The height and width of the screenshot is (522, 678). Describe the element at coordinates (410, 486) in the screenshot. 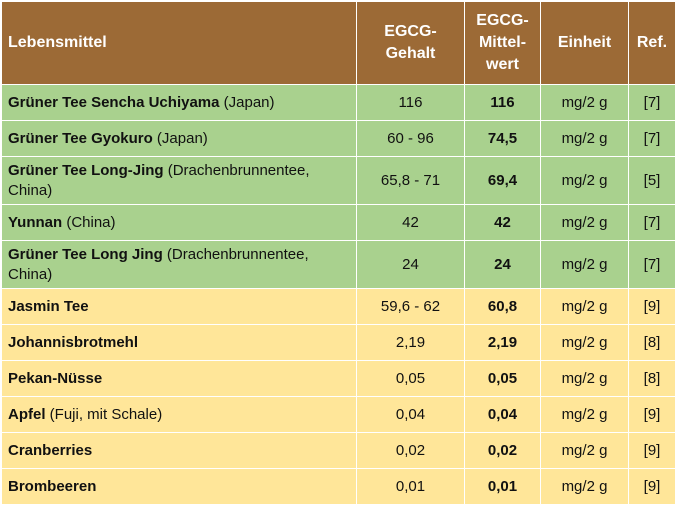

I see `content-cell: 0,01` at that location.